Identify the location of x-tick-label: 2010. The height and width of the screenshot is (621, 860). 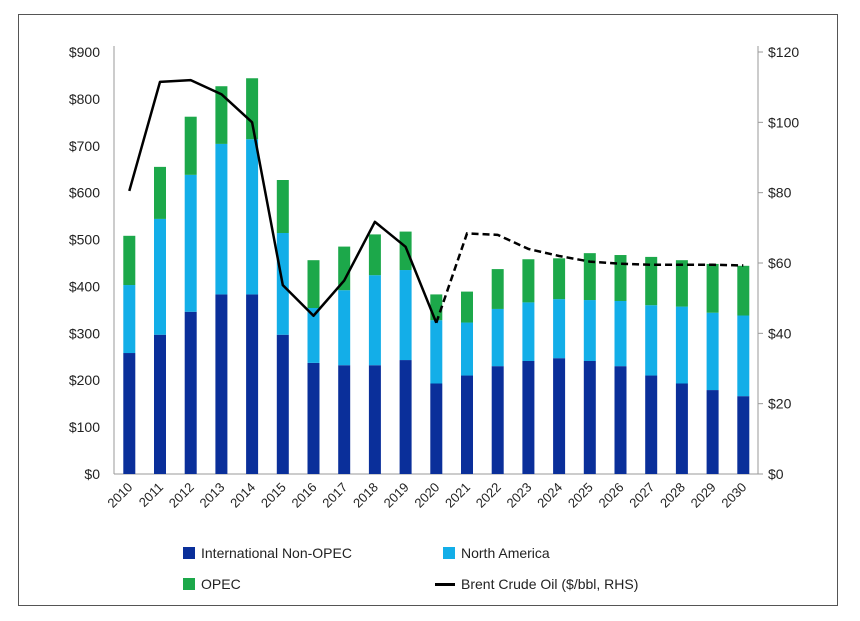
(119, 495).